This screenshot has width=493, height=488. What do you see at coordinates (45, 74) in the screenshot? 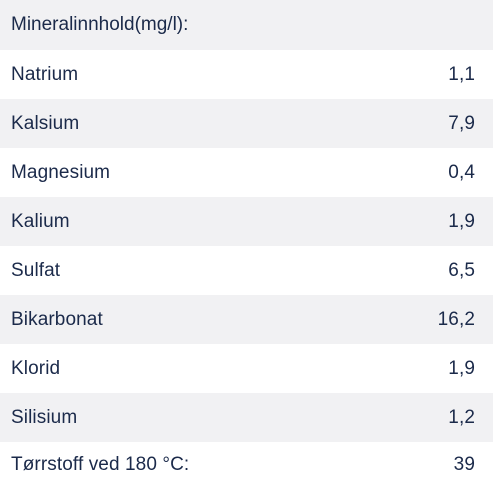
I see `row-label: Natrium` at bounding box center [45, 74].